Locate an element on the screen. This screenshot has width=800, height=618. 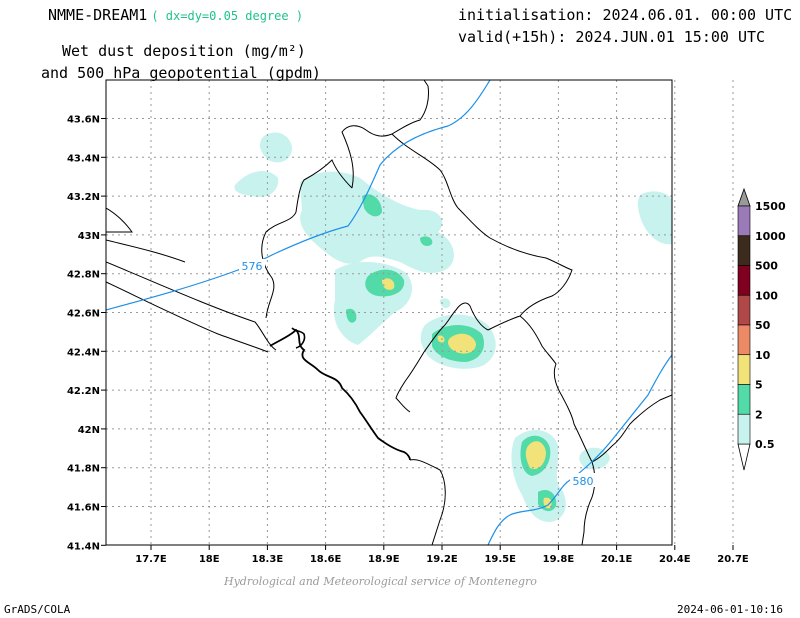
lat-tick-label: 41.6N is located at coordinates (83, 508).